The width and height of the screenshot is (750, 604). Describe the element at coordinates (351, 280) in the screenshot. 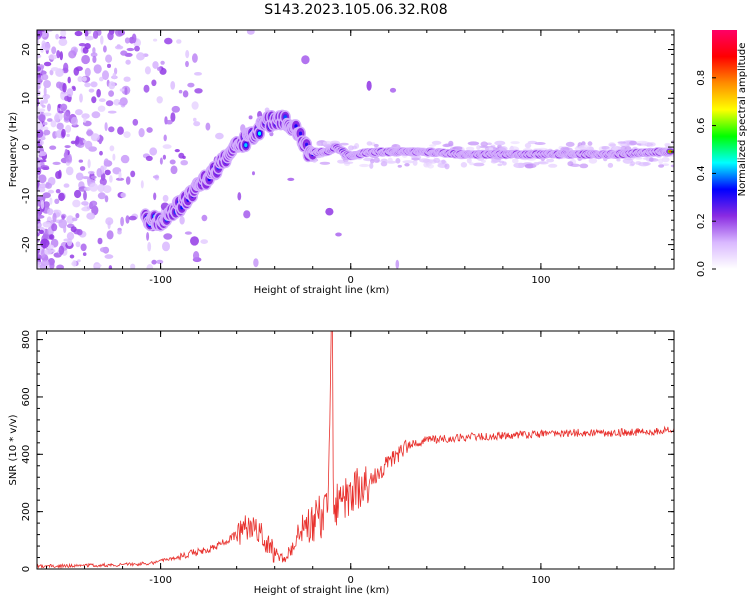

I see `x-tick-label: 0` at that location.